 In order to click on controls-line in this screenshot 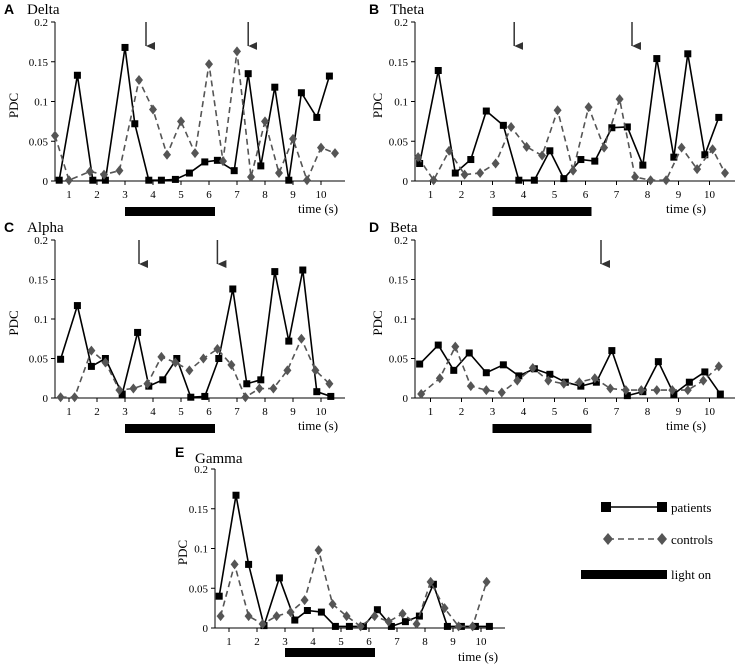, I will do `click(571, 140)`.